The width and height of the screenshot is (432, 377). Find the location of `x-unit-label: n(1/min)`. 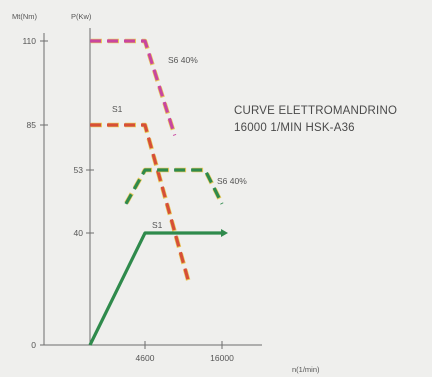

x-unit-label: n(1/min) is located at coordinates (306, 369).